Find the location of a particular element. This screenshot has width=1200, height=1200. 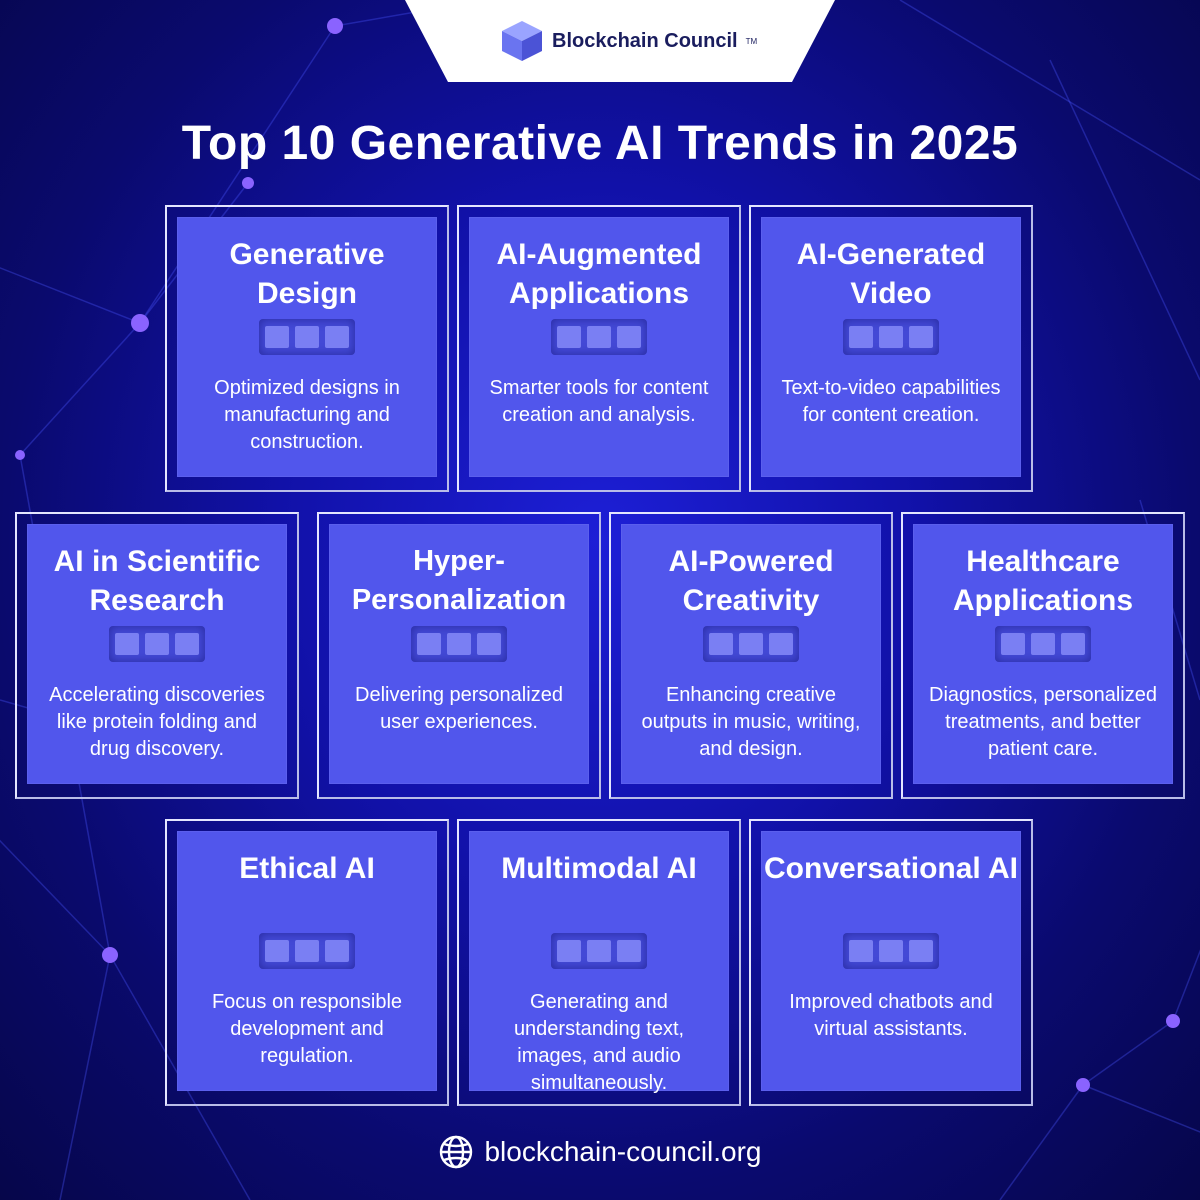

cube-logo-icon is located at coordinates (522, 41).